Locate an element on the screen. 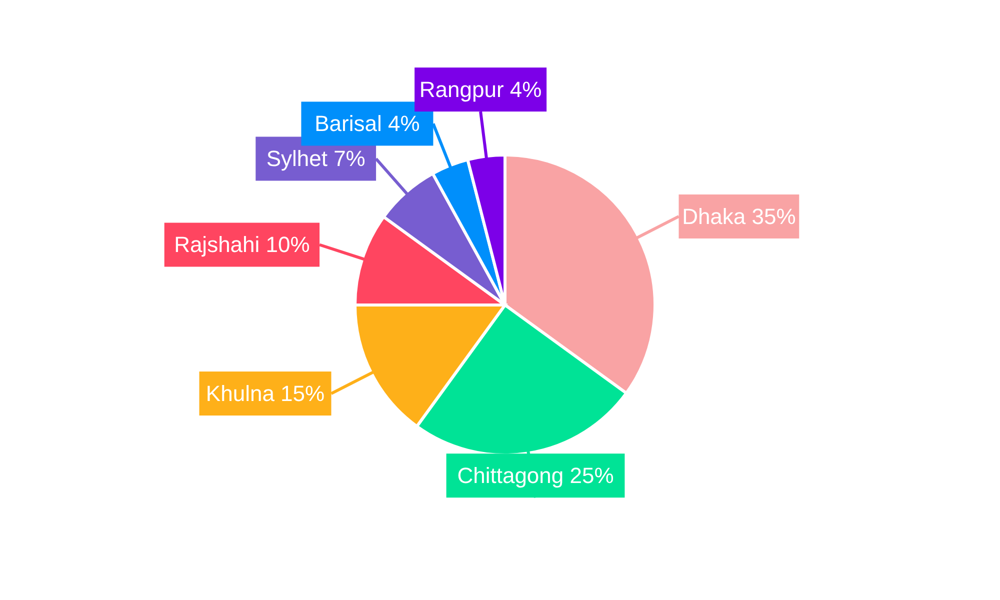 The image size is (1000, 600). slice-label: Rajshahi 10% is located at coordinates (242, 245).